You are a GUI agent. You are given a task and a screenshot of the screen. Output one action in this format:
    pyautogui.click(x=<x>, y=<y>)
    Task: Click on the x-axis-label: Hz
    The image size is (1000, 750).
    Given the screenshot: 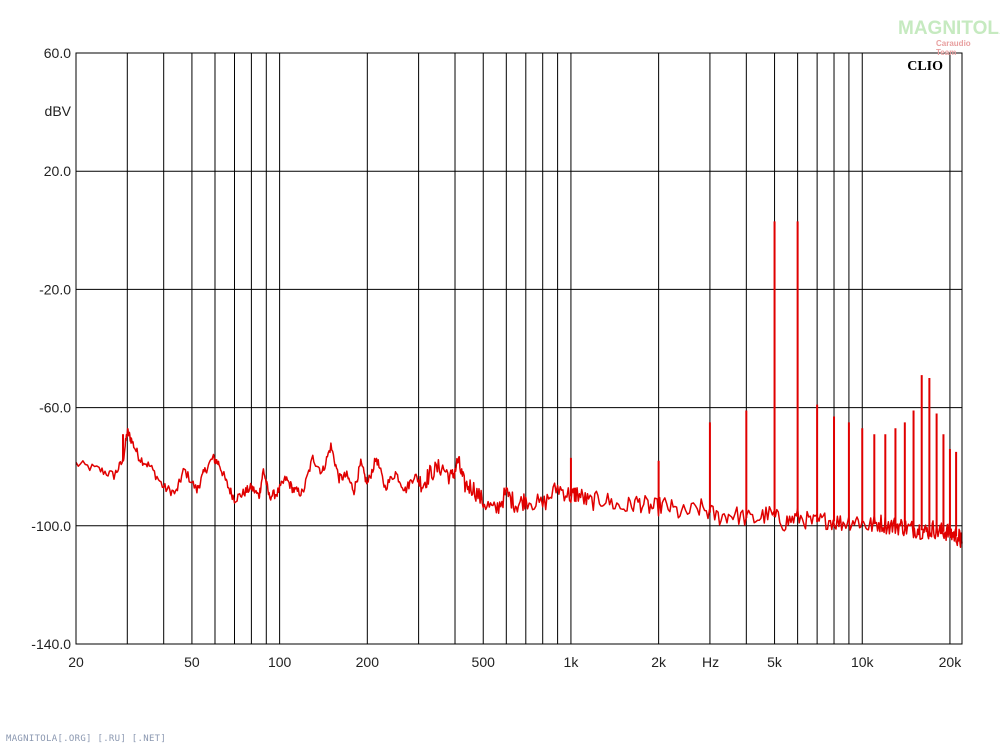 What is the action you would take?
    pyautogui.click(x=710, y=662)
    